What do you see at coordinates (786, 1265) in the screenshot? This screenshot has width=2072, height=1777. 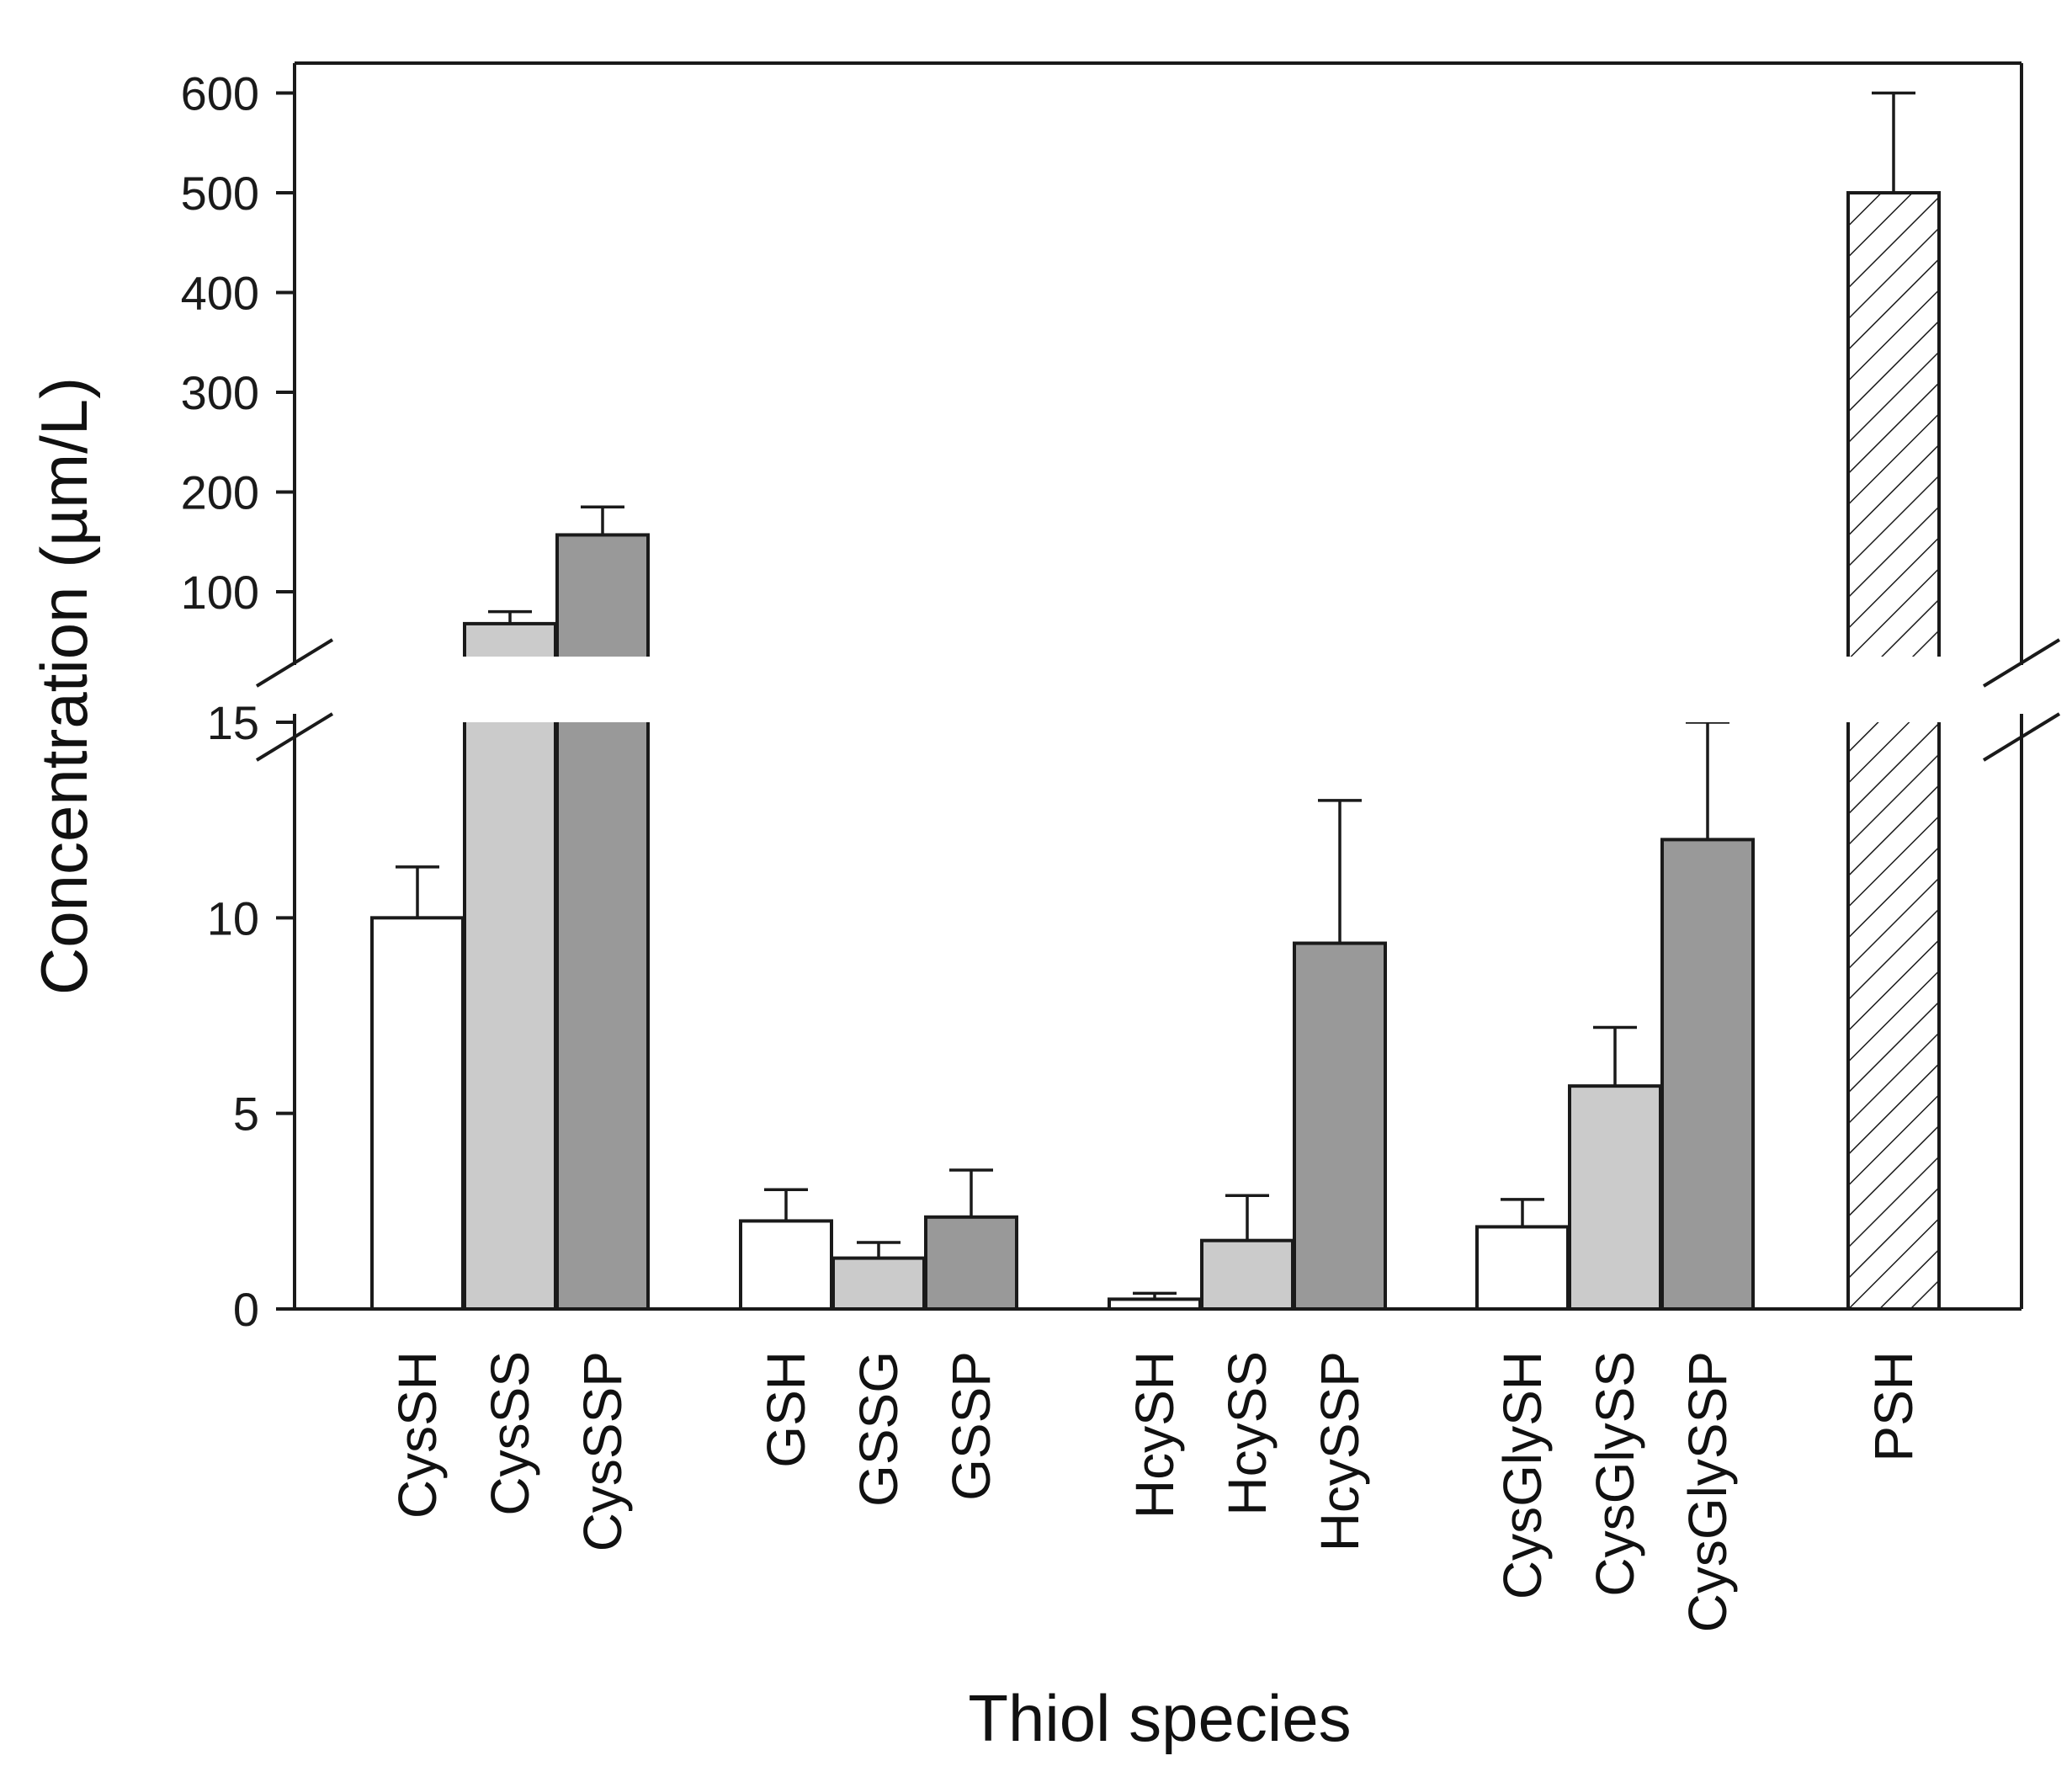 I see `bar-gsh` at bounding box center [786, 1265].